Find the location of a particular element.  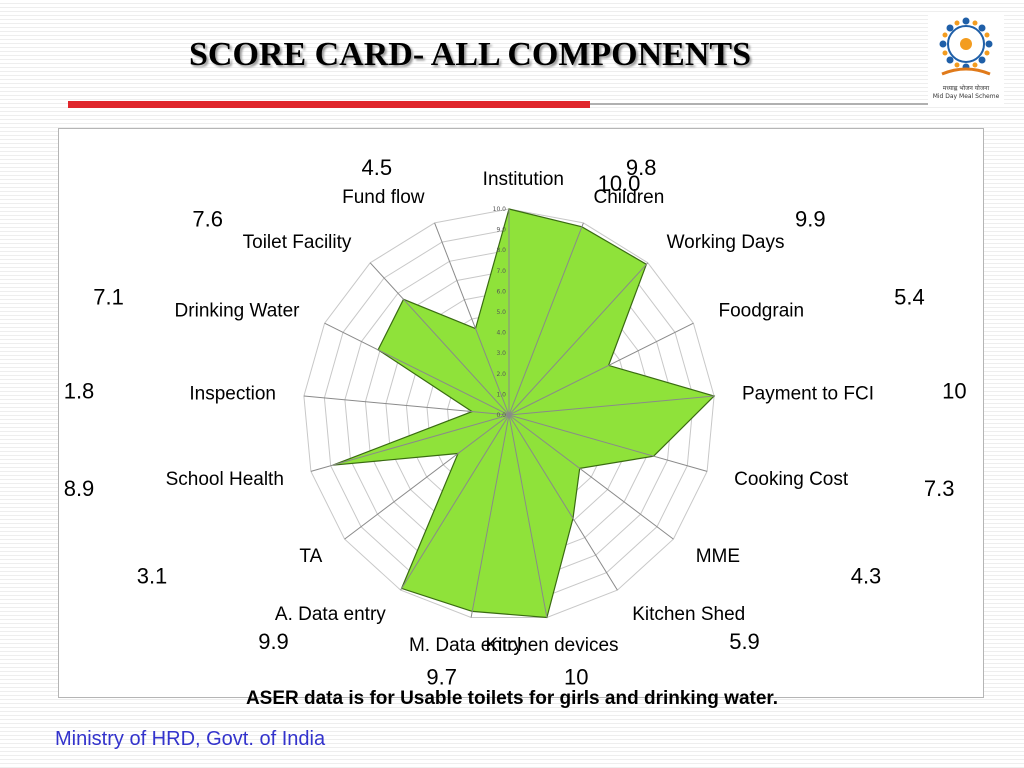

category-label: Foodgrain is located at coordinates (762, 311).